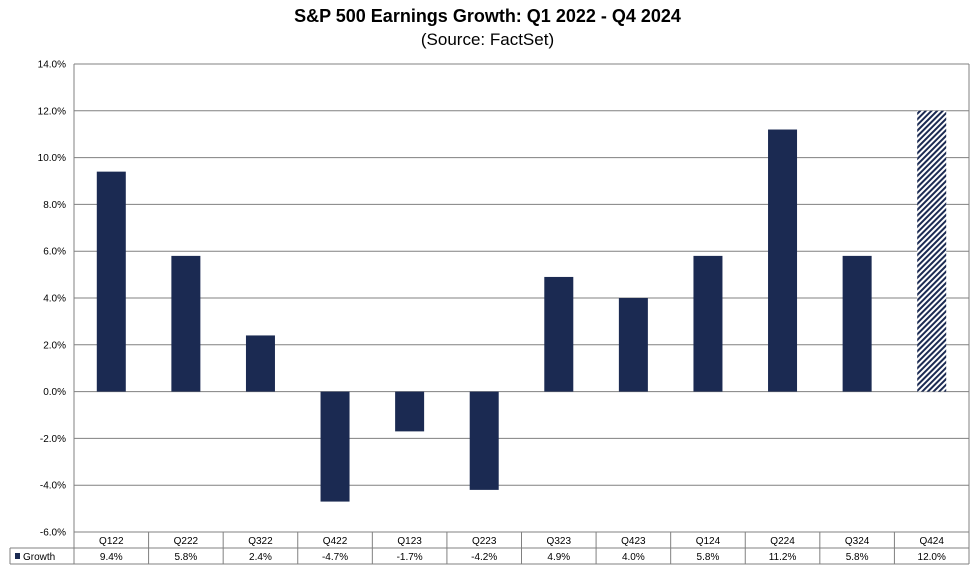  Describe the element at coordinates (484, 541) in the screenshot. I see `category-label: Q223` at that location.